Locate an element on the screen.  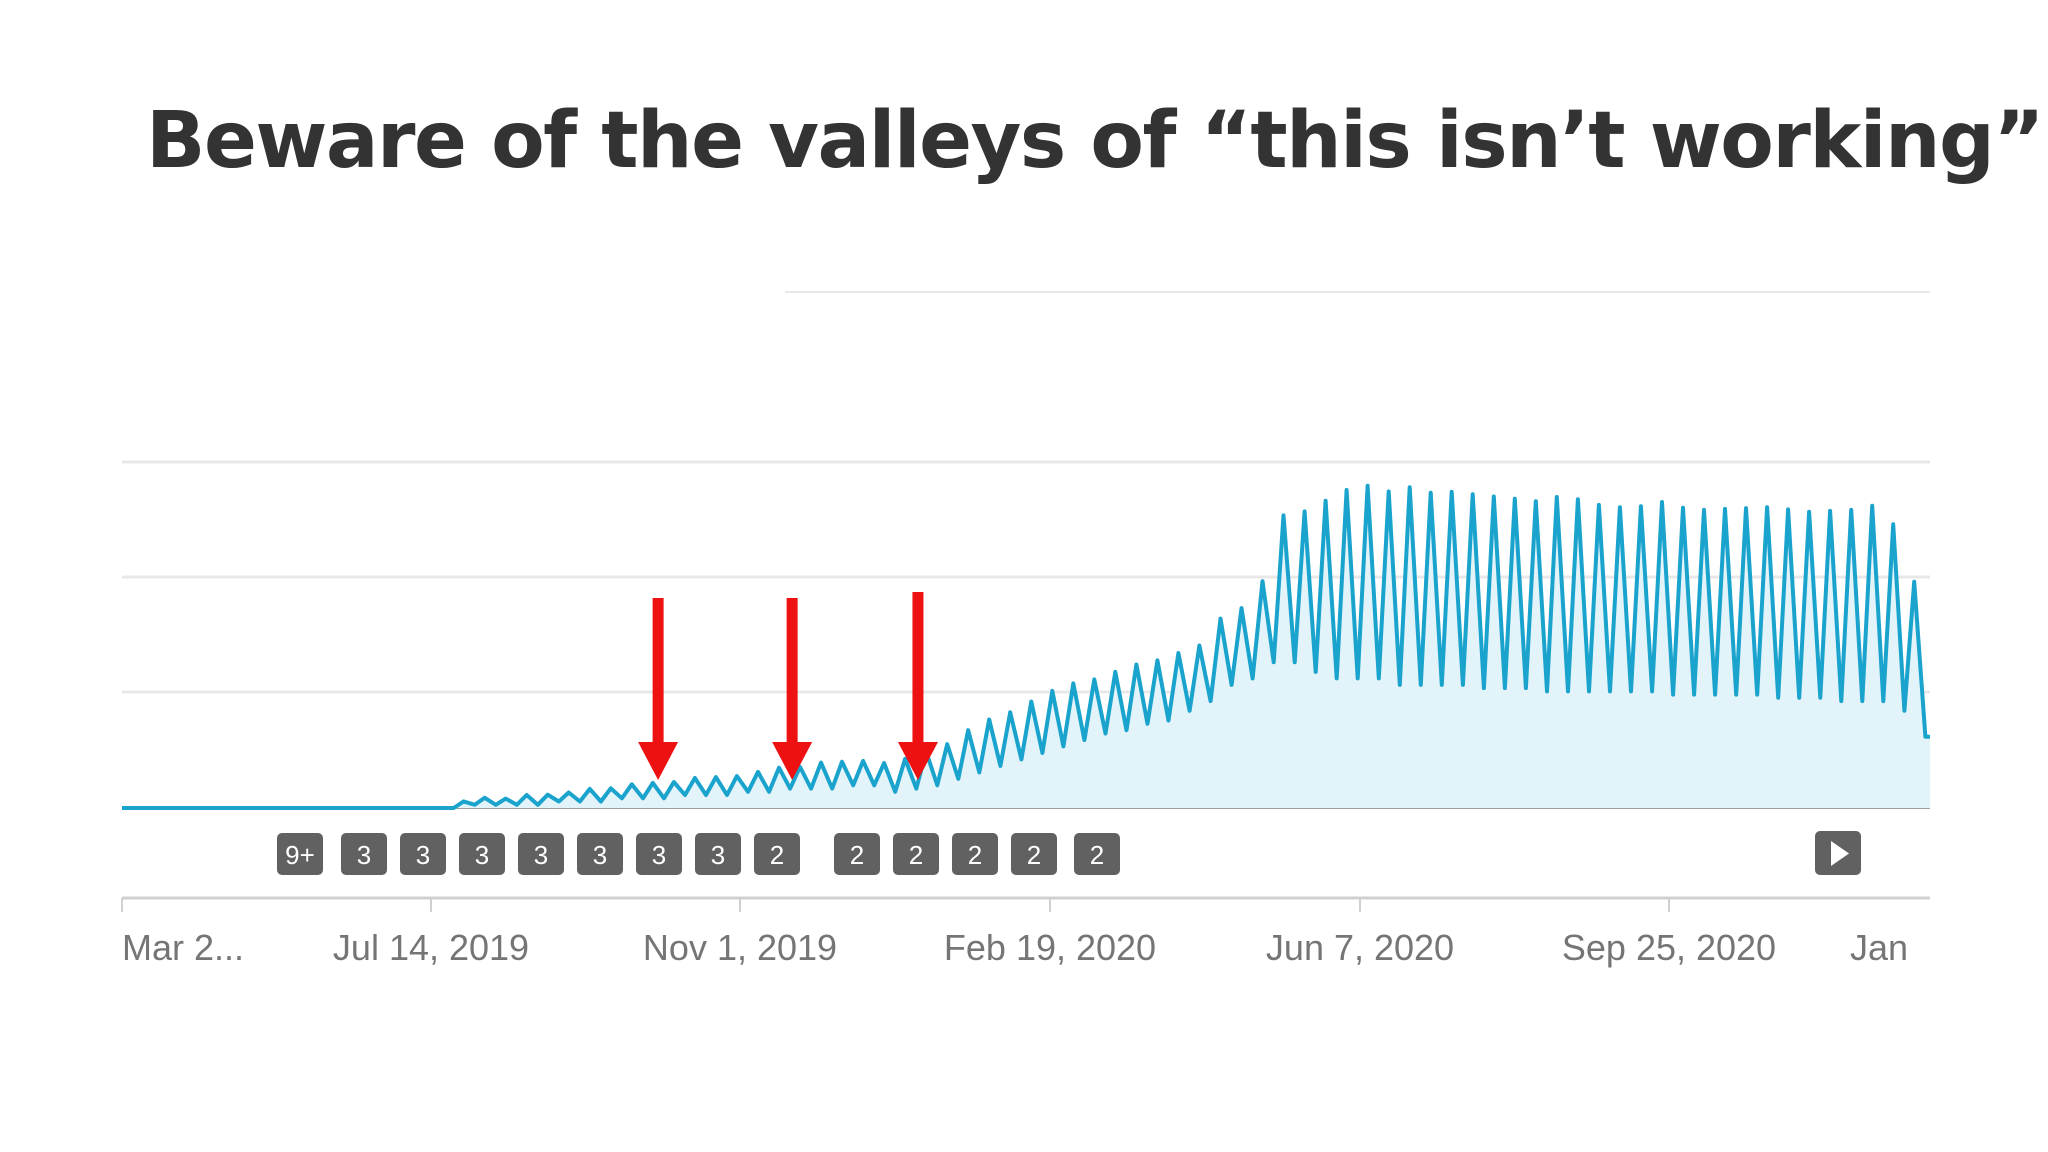
play-icon is located at coordinates (1840, 853).